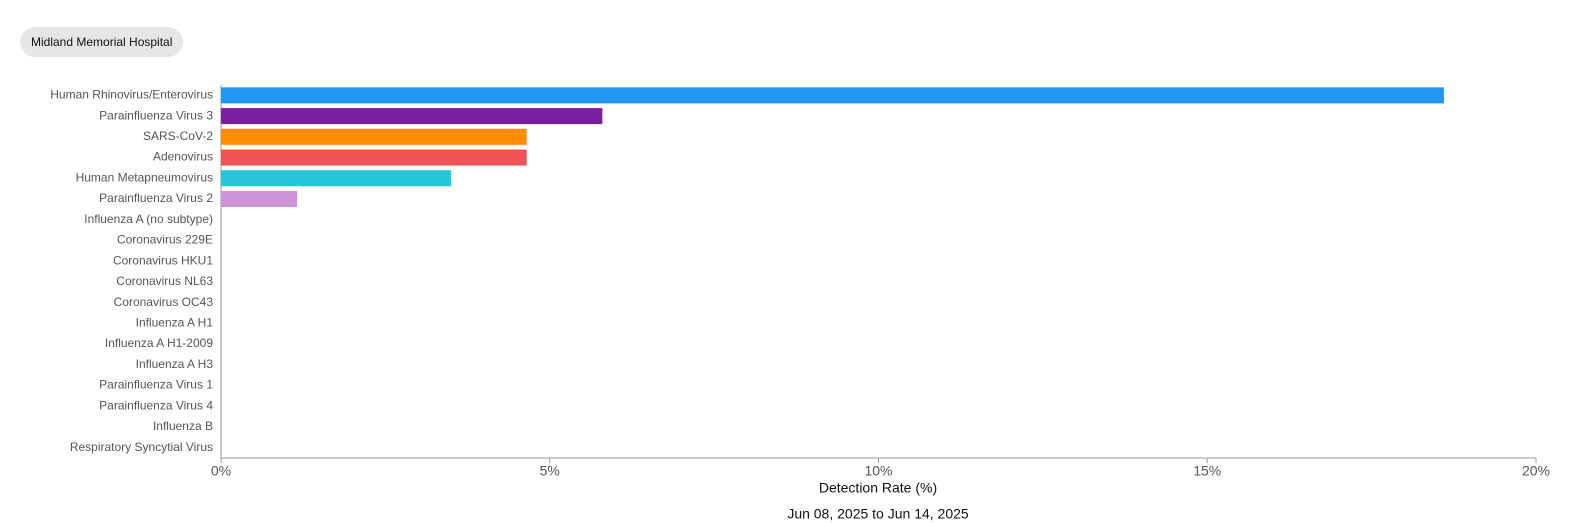 This screenshot has width=1589, height=523. Describe the element at coordinates (148, 219) in the screenshot. I see `y-tick-label: Influenza A (no subtype)` at that location.